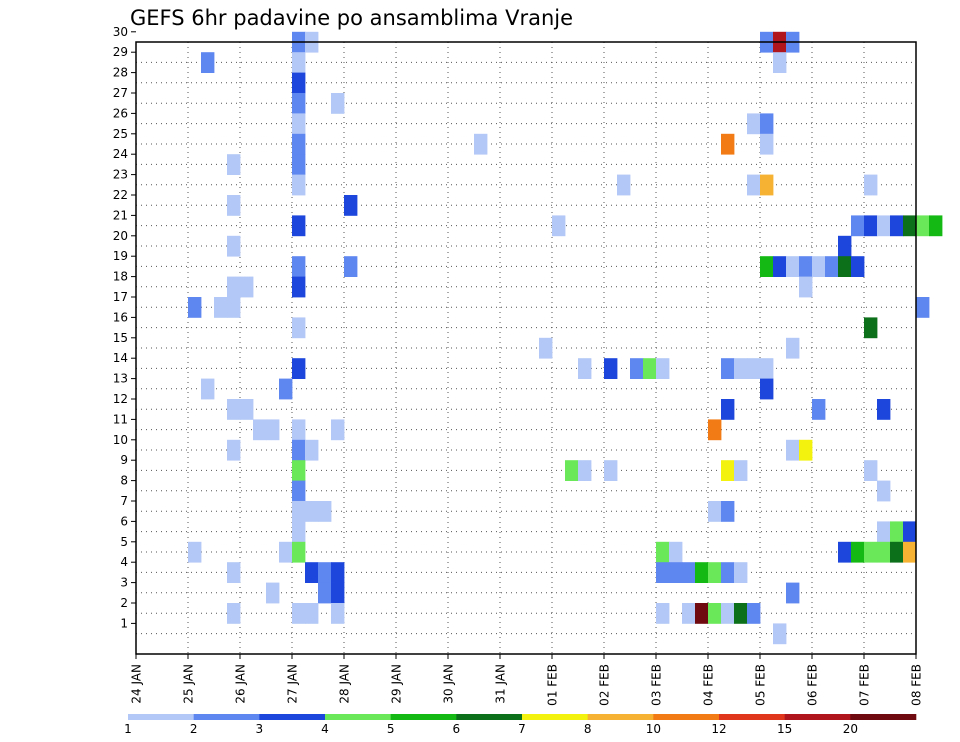 The height and width of the screenshot is (742, 960). Describe the element at coordinates (120, 154) in the screenshot. I see `y-tick-label: 24` at that location.